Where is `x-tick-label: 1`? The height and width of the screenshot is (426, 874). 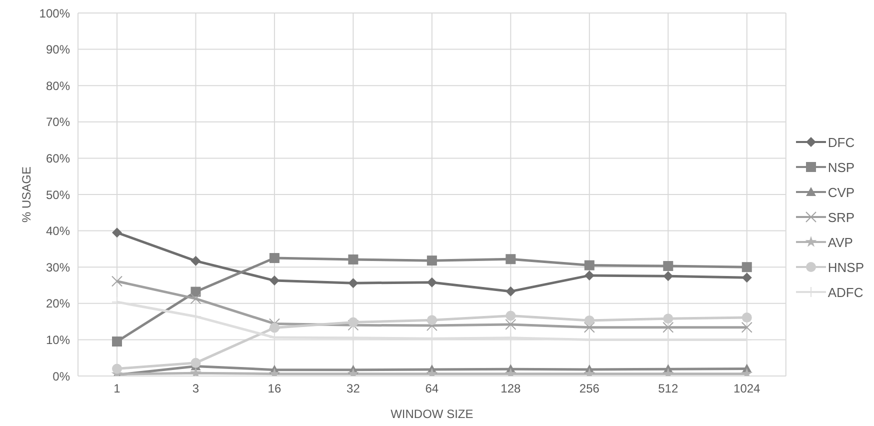
x-tick-label: 1 is located at coordinates (117, 389).